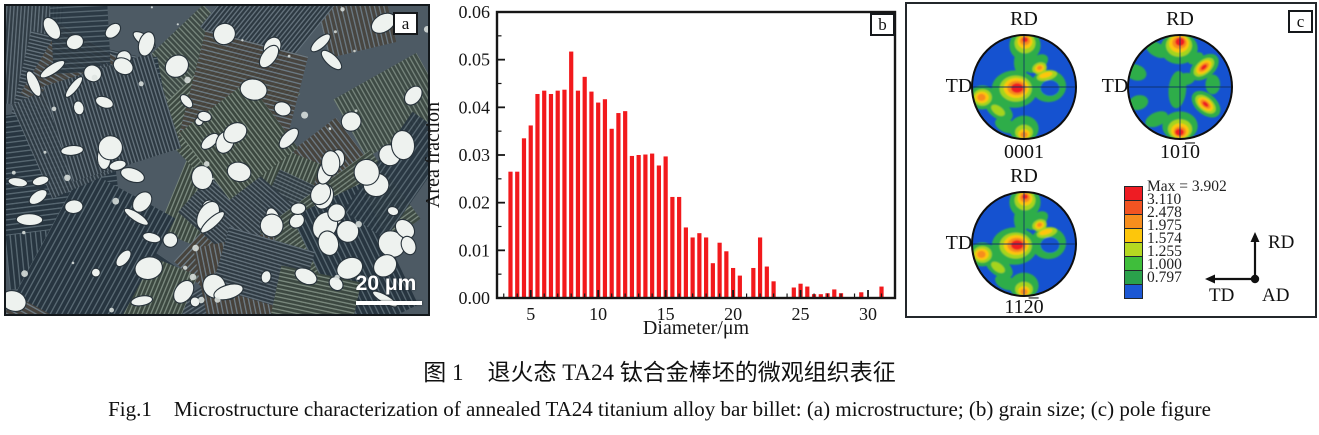  Describe the element at coordinates (475, 203) in the screenshot. I see `svg-text: 0.02` at that location.